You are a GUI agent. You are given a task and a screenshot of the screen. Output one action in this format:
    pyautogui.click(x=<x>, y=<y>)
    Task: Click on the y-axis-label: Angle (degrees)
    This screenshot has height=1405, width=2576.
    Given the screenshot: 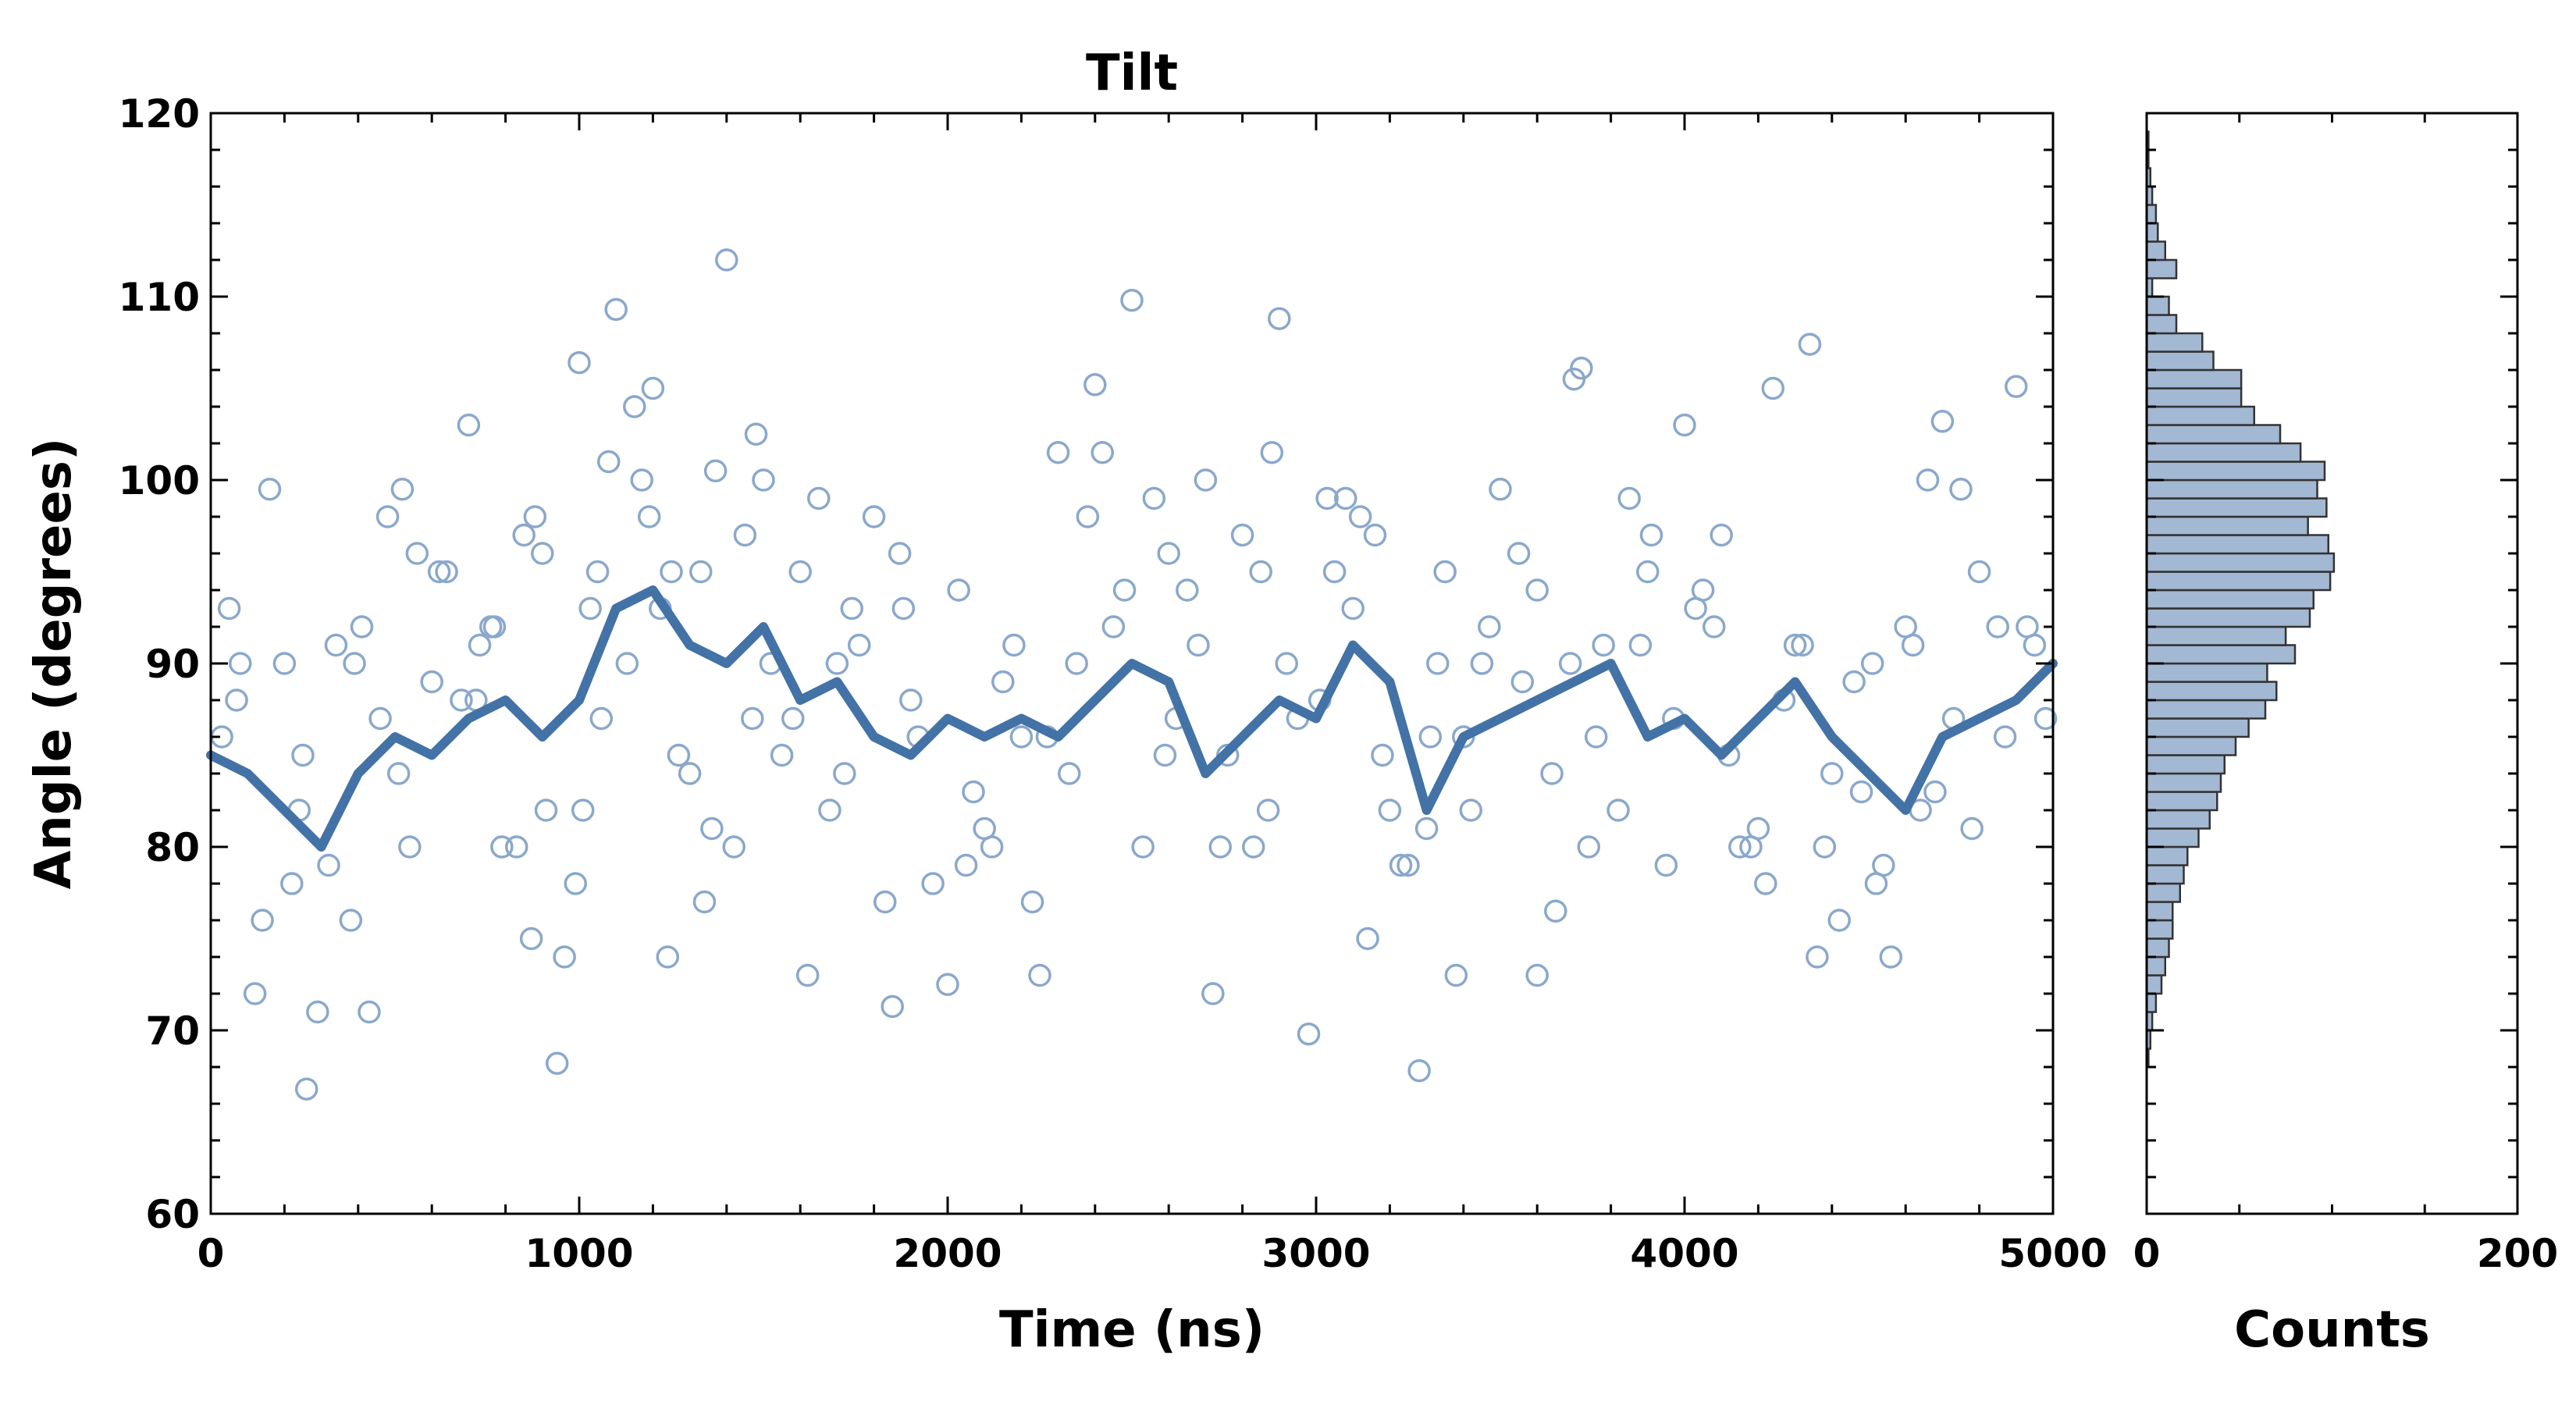 What is the action you would take?
    pyautogui.click(x=54, y=664)
    